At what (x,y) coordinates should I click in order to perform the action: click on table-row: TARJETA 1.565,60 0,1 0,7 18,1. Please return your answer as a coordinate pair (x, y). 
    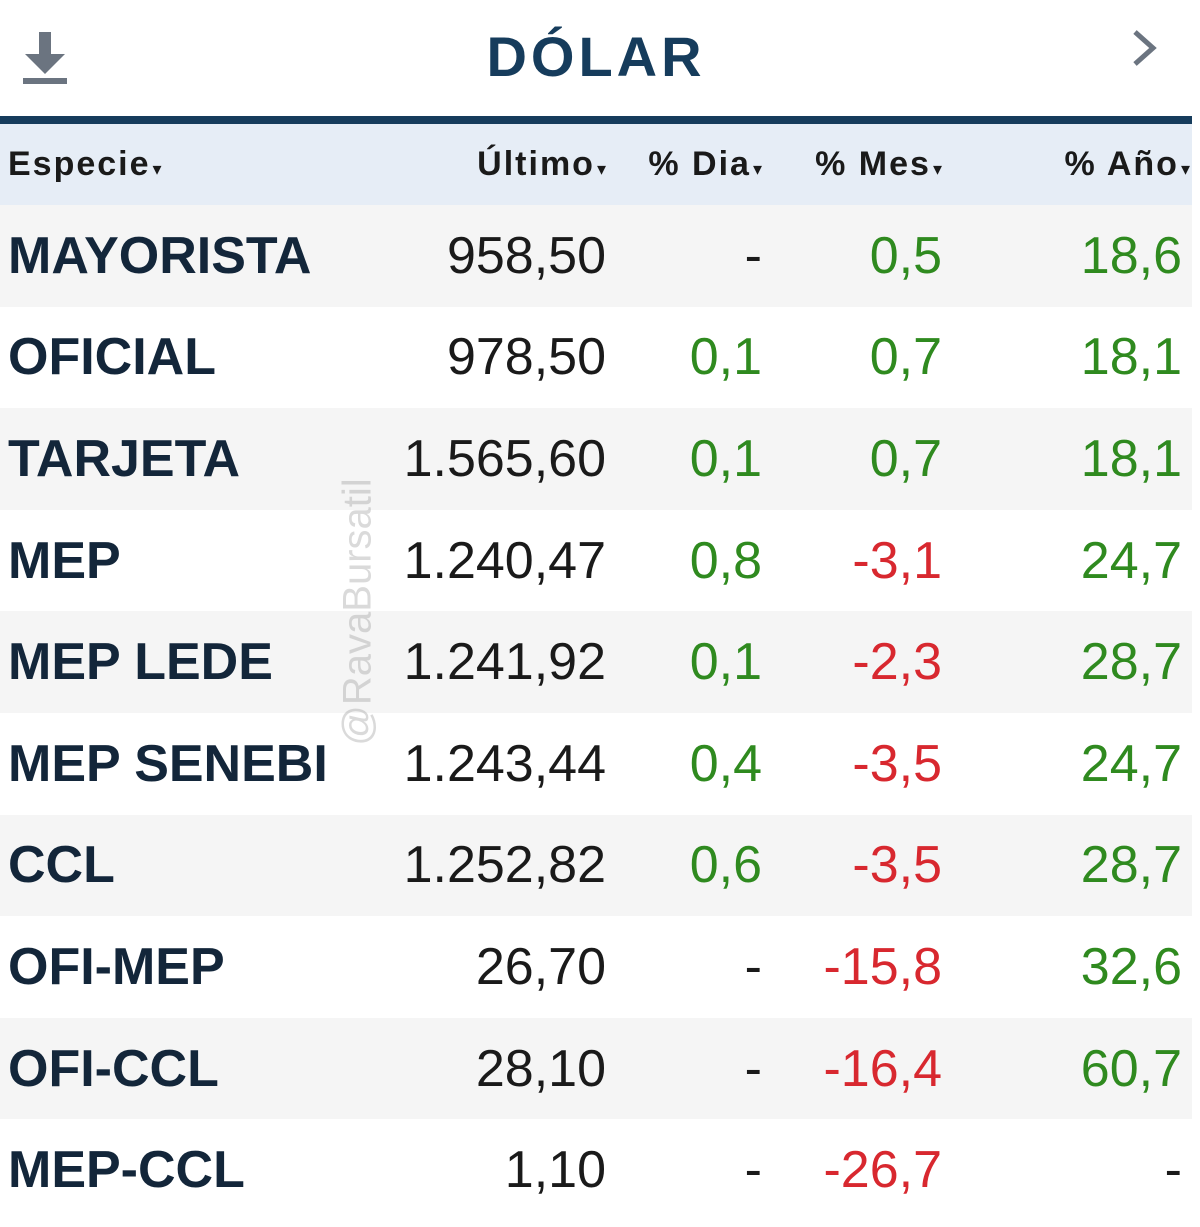
    Looking at the image, I should click on (596, 459).